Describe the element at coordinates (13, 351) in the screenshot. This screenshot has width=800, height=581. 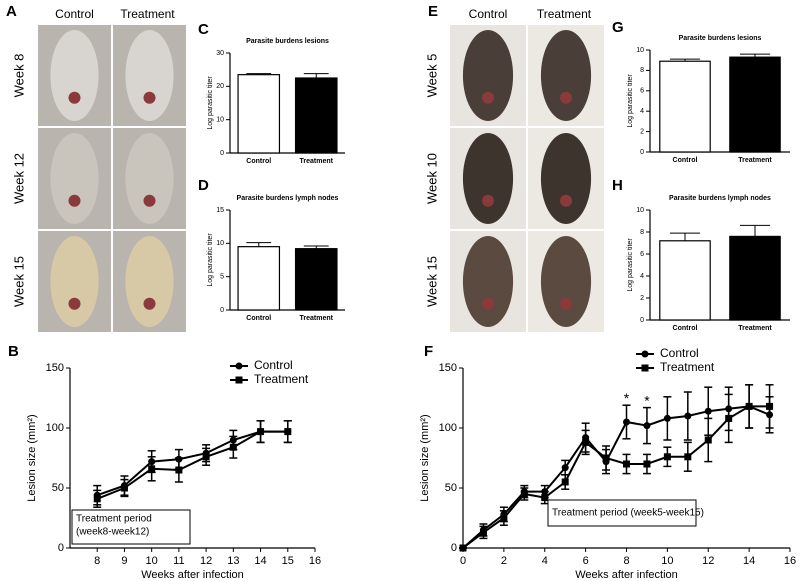
I see `panel-label: B` at that location.